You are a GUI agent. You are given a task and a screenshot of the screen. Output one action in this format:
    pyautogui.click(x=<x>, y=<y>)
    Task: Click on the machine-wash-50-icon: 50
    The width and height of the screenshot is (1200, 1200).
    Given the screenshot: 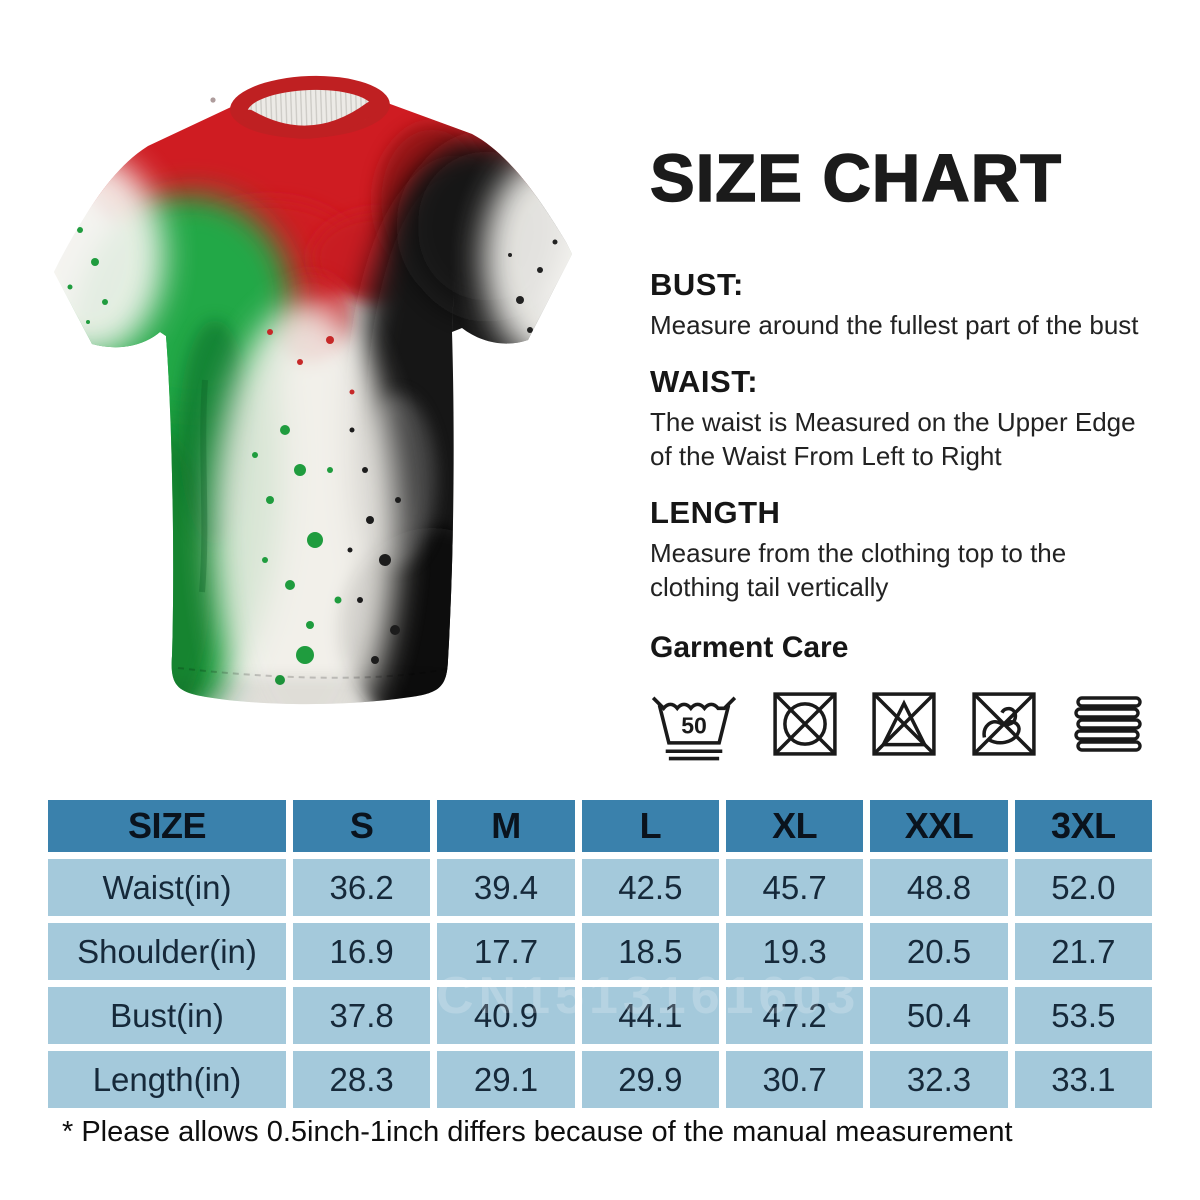 What is the action you would take?
    pyautogui.click(x=694, y=728)
    